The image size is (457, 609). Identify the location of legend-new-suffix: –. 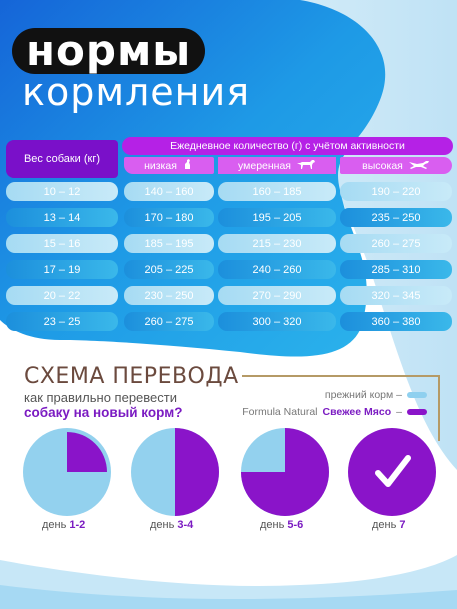
(399, 412).